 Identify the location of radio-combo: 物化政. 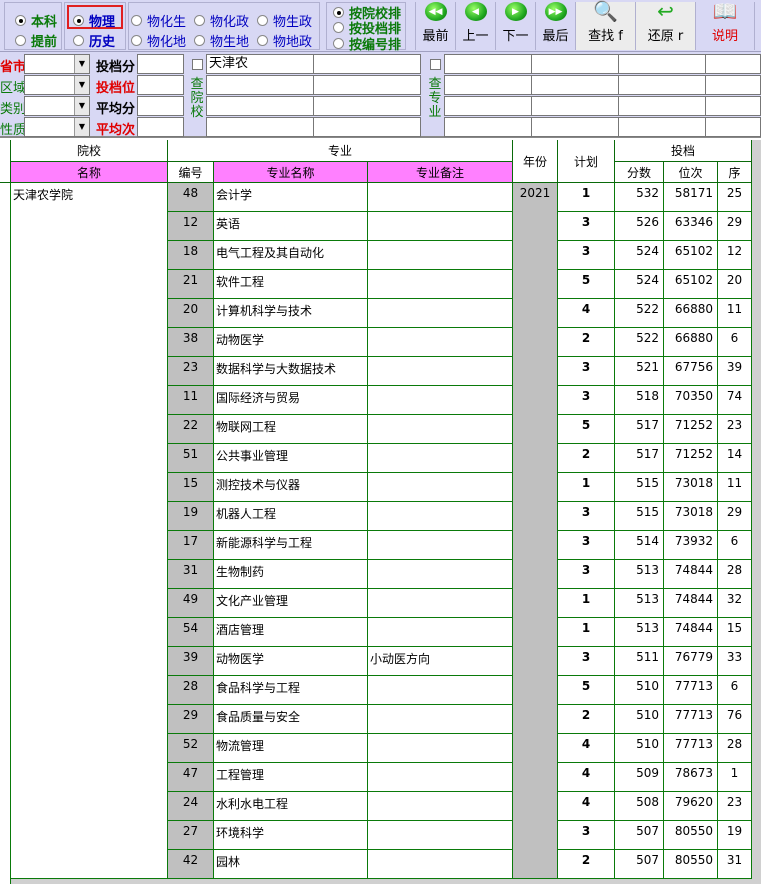
(221, 20).